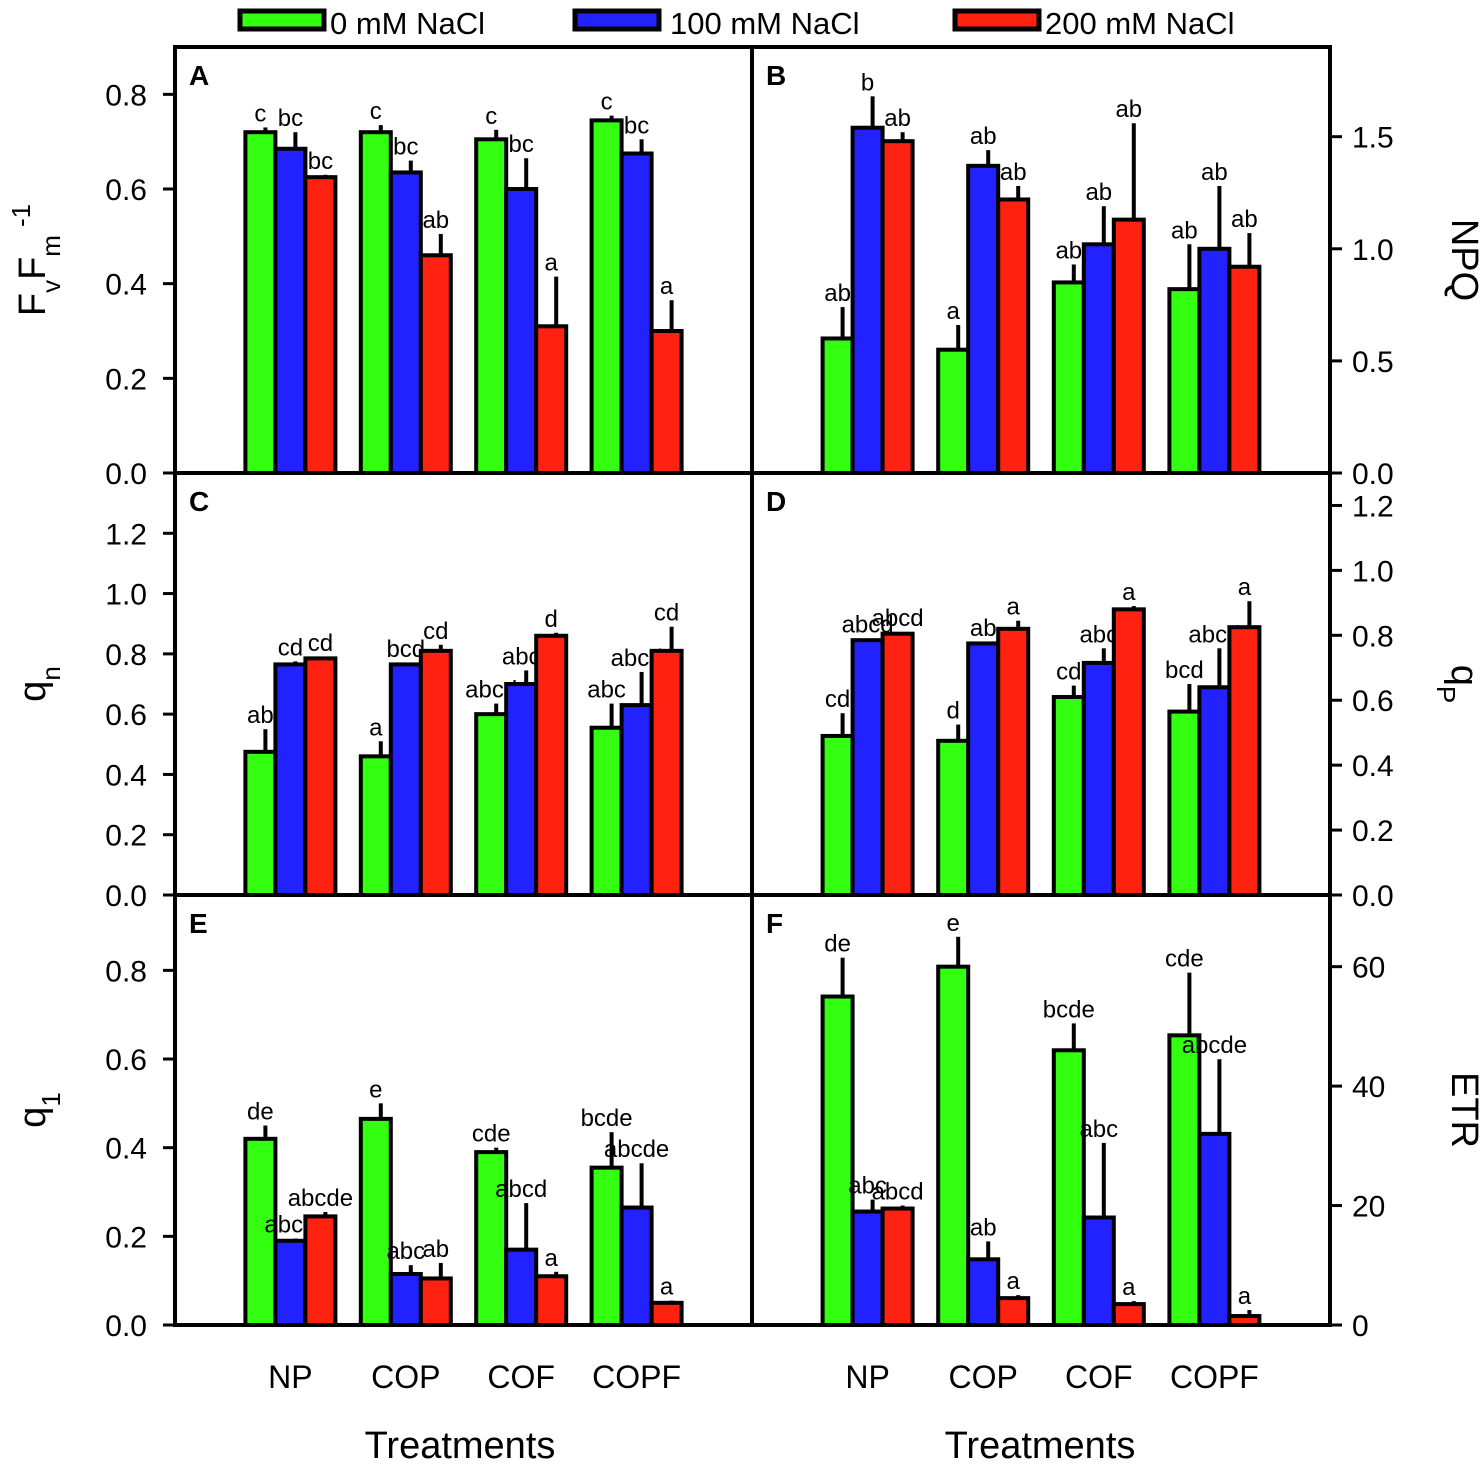 The width and height of the screenshot is (1483, 1467). Describe the element at coordinates (1373, 506) in the screenshot. I see `y-tick-label: 1.2` at that location.